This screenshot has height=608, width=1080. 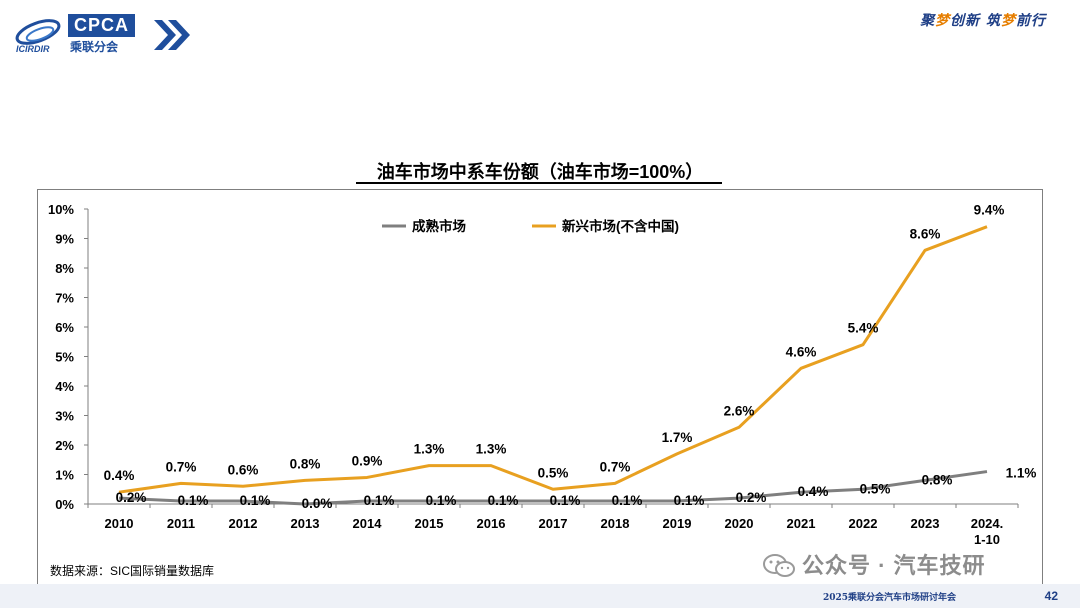 What do you see at coordinates (367, 460) in the screenshot?
I see `data-label-emerging: 0.9%` at bounding box center [367, 460].